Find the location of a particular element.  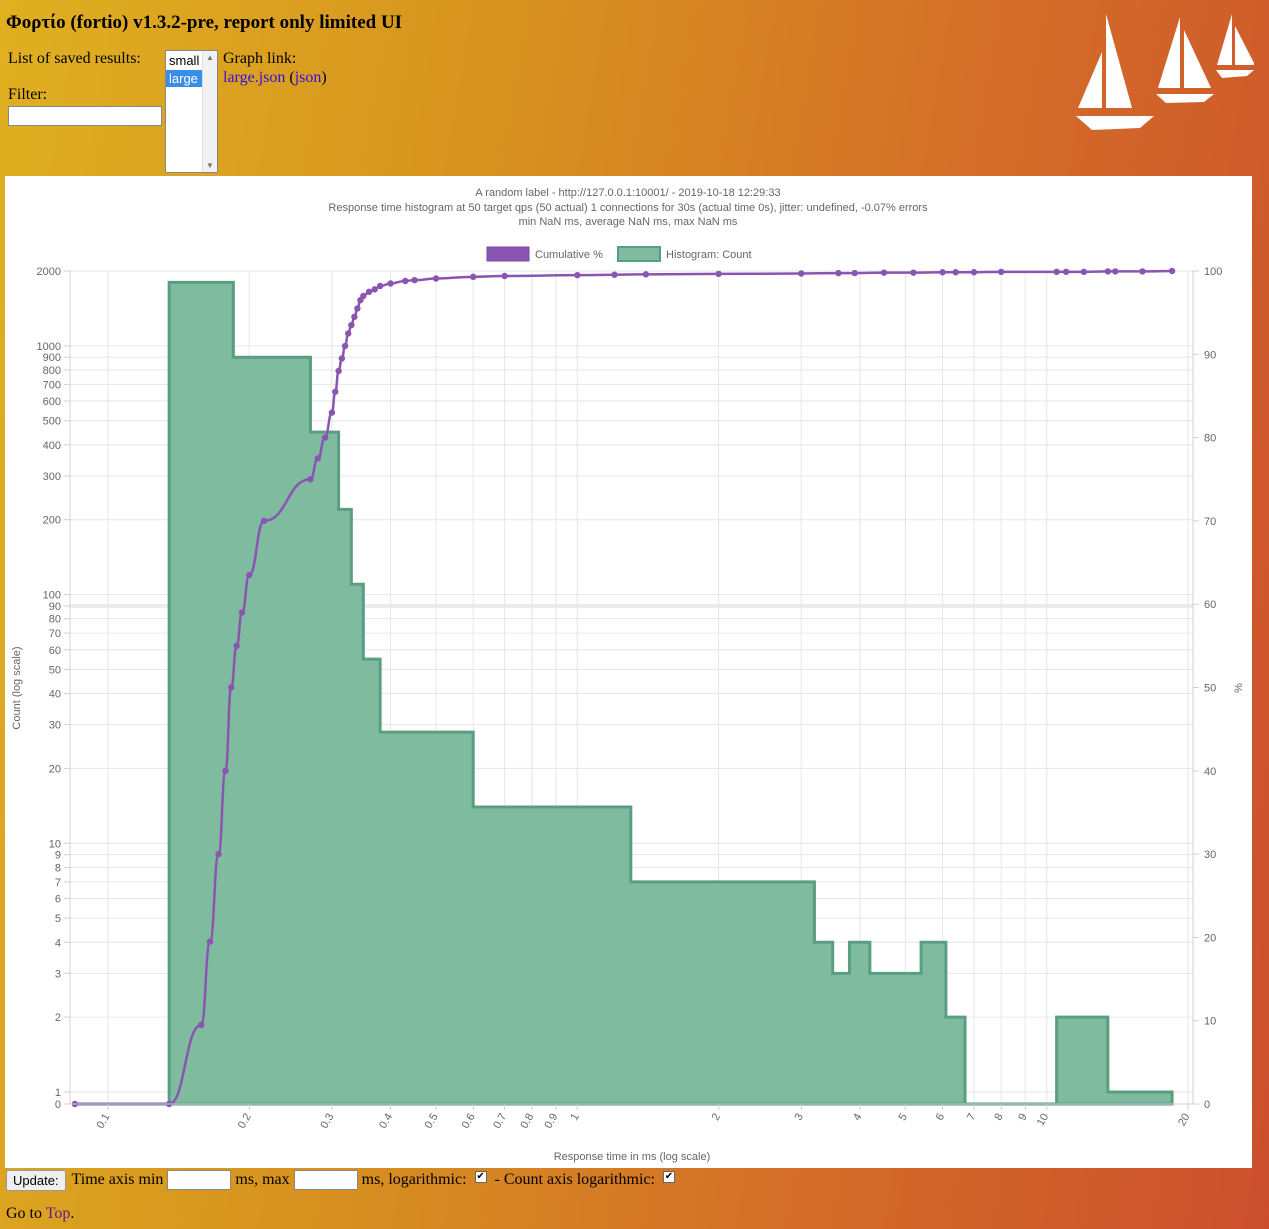

y-right-tick-label: 50 is located at coordinates (1210, 689).